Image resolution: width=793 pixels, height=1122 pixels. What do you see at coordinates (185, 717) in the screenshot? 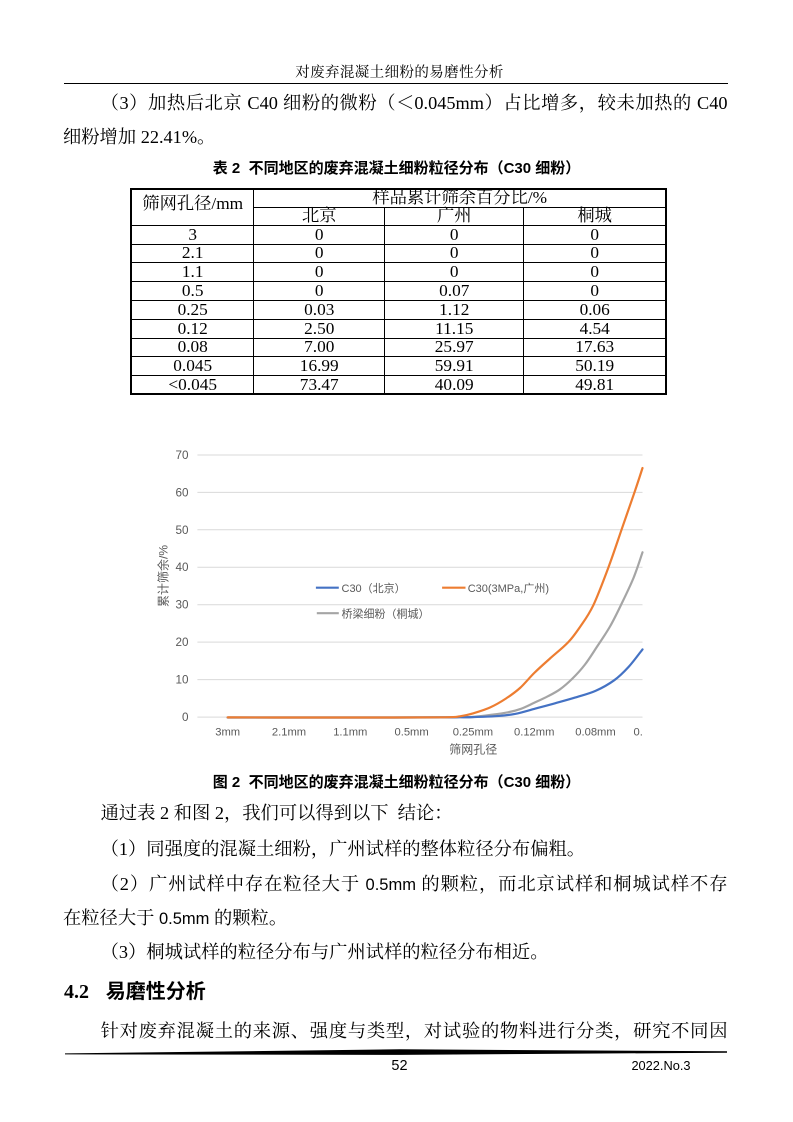
I see `svg-text: 0` at bounding box center [185, 717].